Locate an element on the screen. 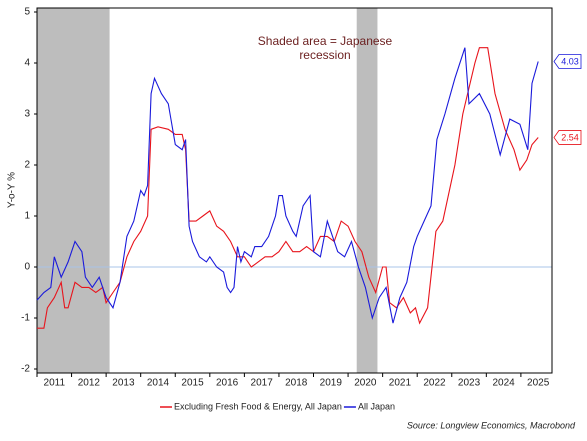 This screenshot has width=587, height=441. x-tick-label: 2012 is located at coordinates (89, 383).